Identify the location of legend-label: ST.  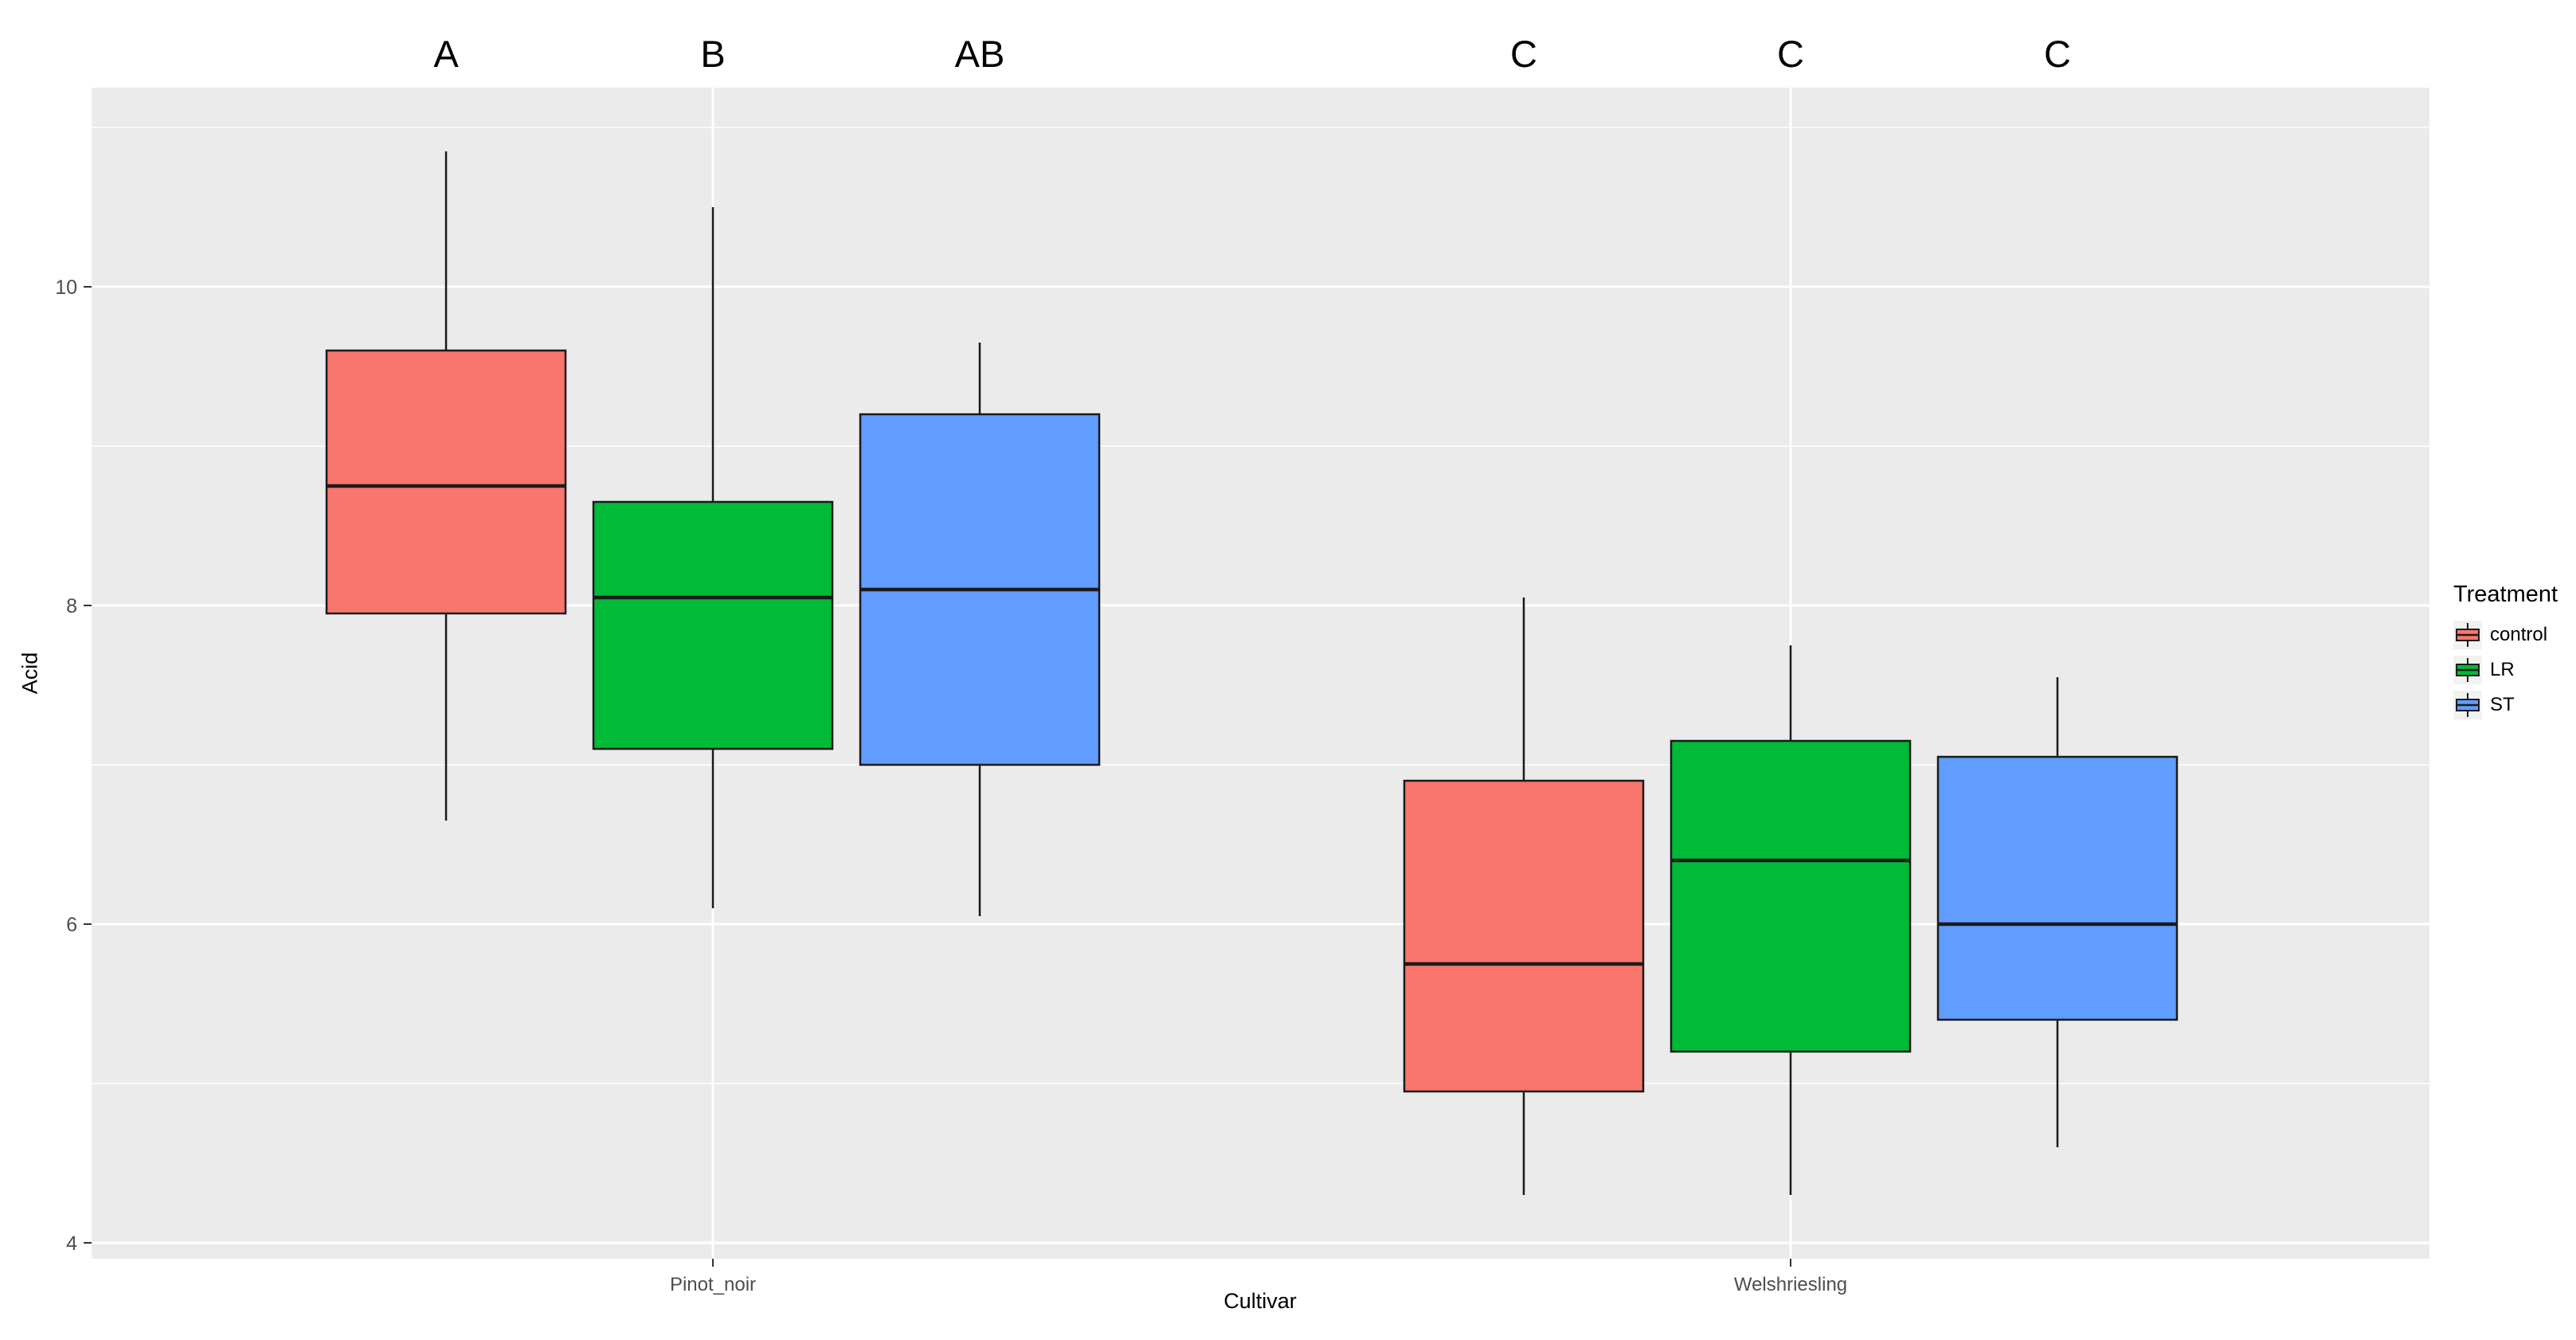
(2502, 704).